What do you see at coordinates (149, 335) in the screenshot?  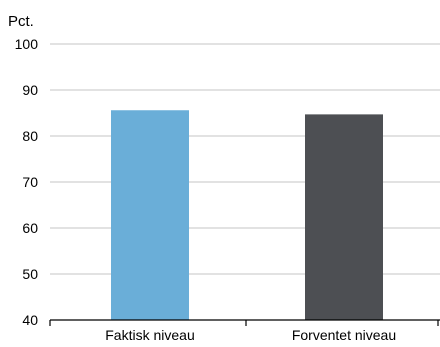 I see `x-category-label: Faktisk niveau` at bounding box center [149, 335].